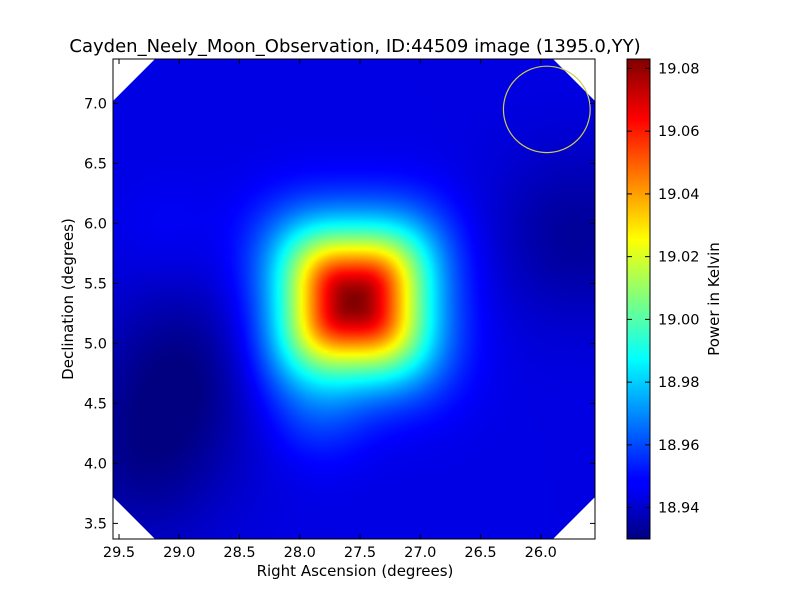  I want to click on x-tick-label: 29.5, so click(119, 553).